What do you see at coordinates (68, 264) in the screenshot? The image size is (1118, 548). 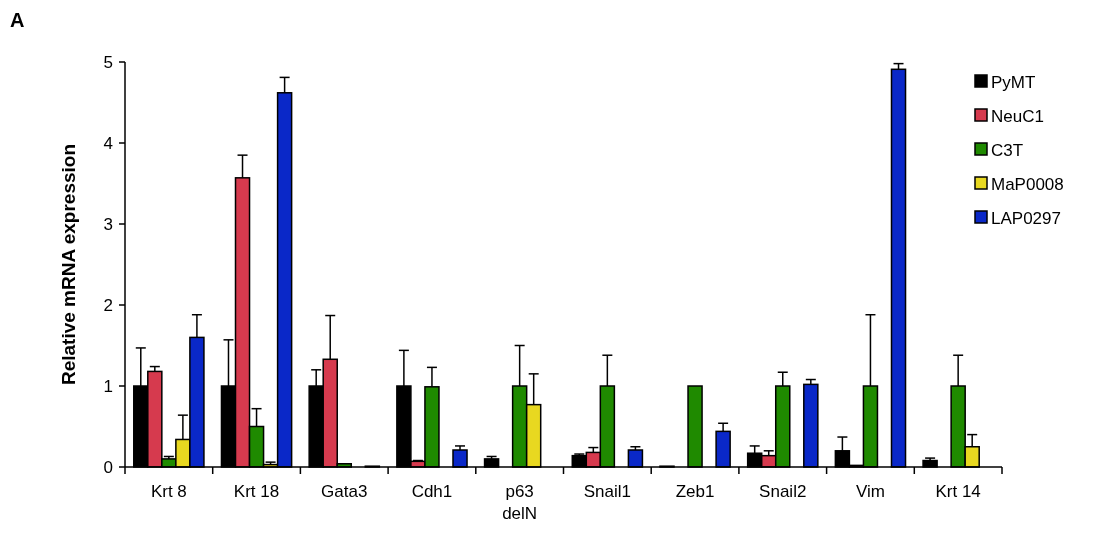 I see `y-axis-title: Relative mRNA expression` at bounding box center [68, 264].